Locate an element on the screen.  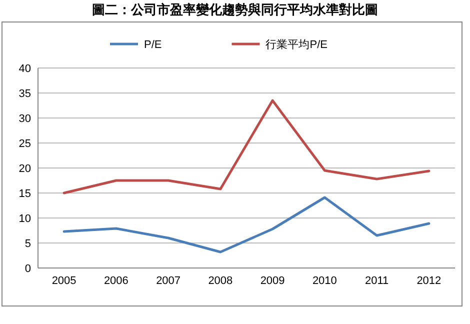
x-tick-label: 2007 is located at coordinates (168, 281).